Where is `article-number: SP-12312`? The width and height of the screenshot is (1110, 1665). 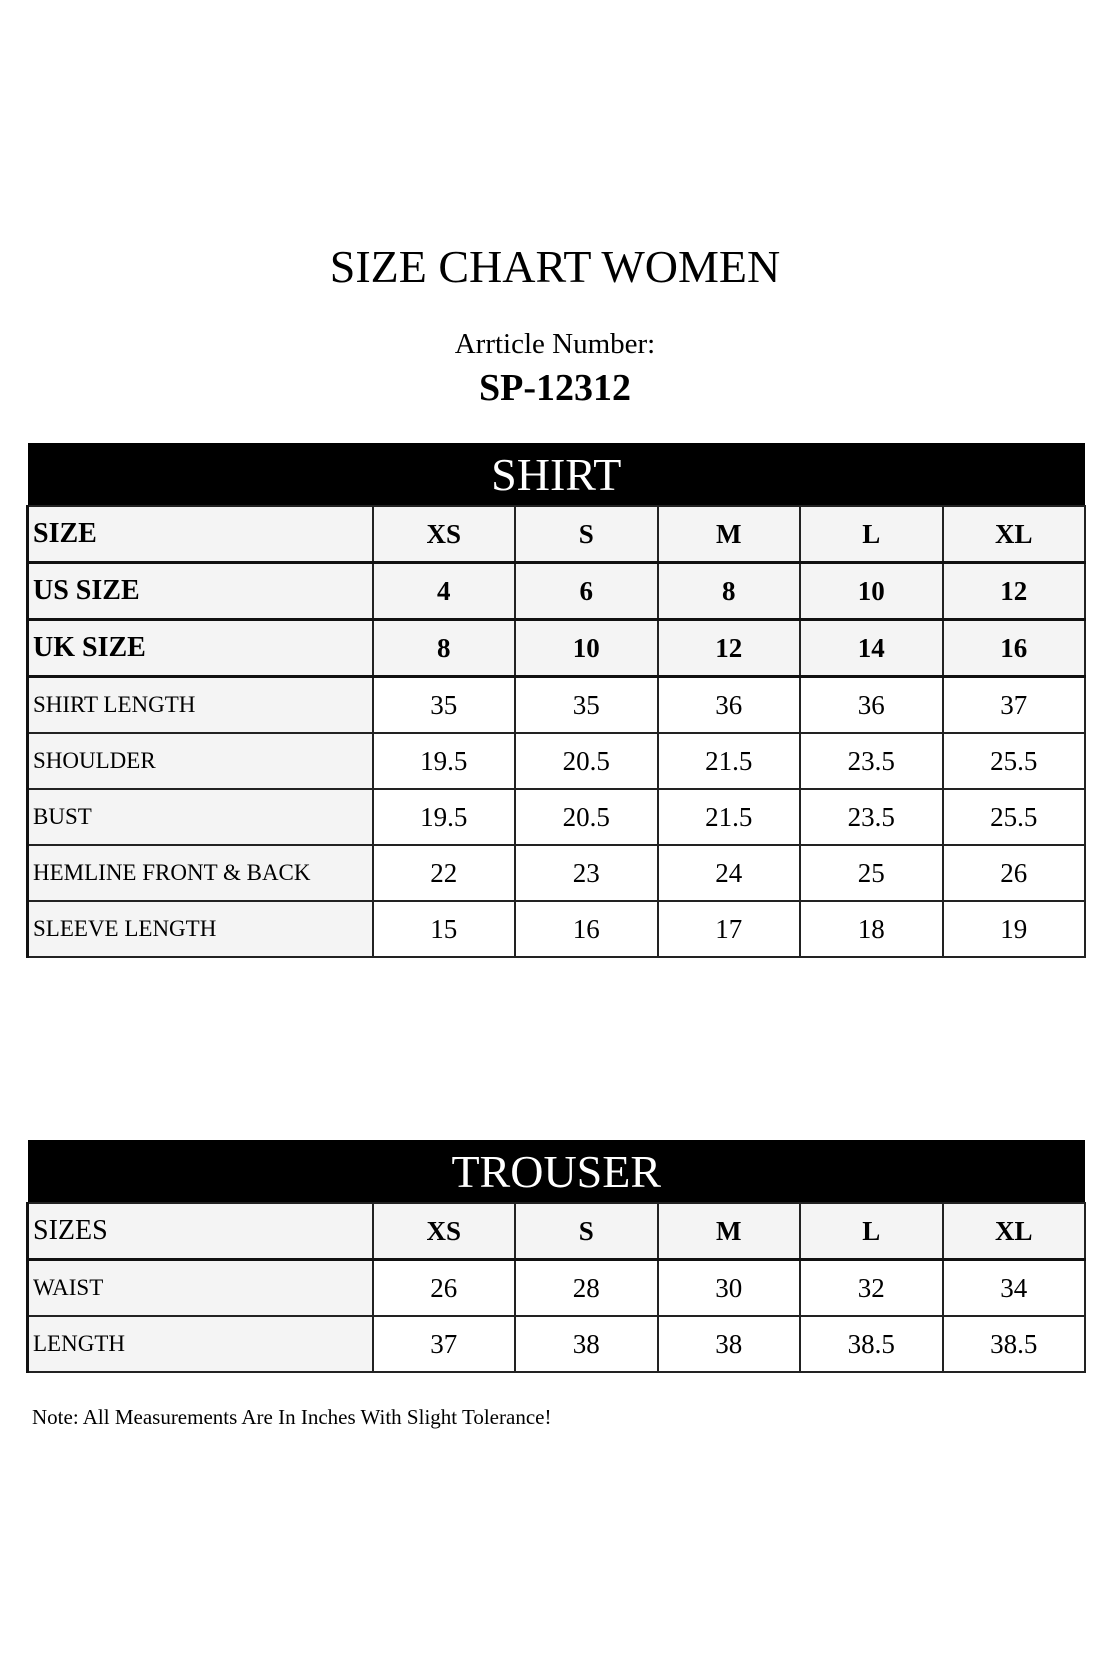 article-number: SP-12312 is located at coordinates (555, 388).